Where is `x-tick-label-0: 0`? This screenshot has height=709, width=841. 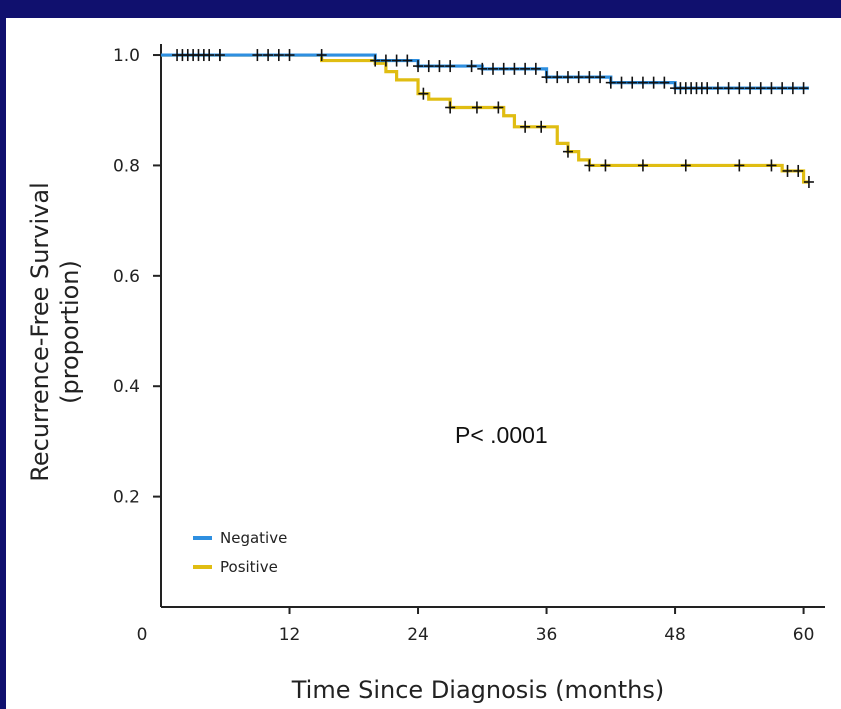
x-tick-label-0: 0 is located at coordinates (142, 635).